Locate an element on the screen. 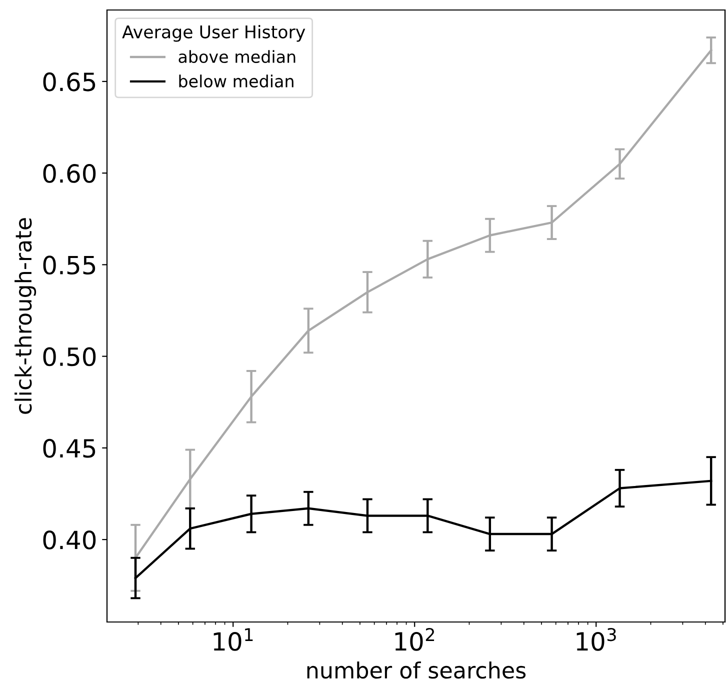 This screenshot has width=726, height=686. y-tick-label: 0.60 is located at coordinates (69, 173).